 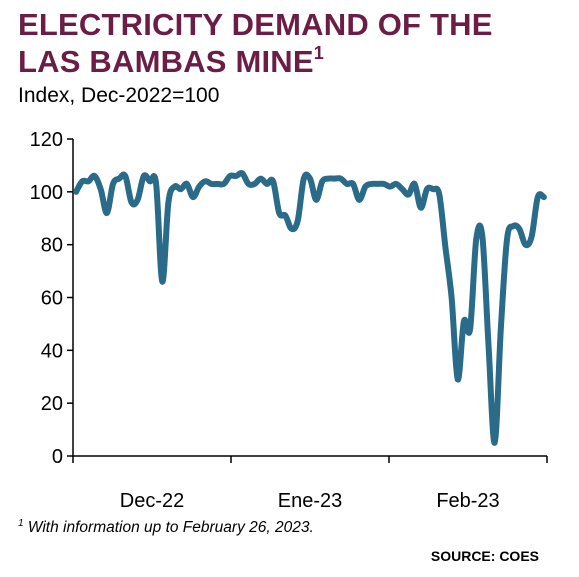 I want to click on source-label: SOURCE: COES, so click(x=484, y=556).